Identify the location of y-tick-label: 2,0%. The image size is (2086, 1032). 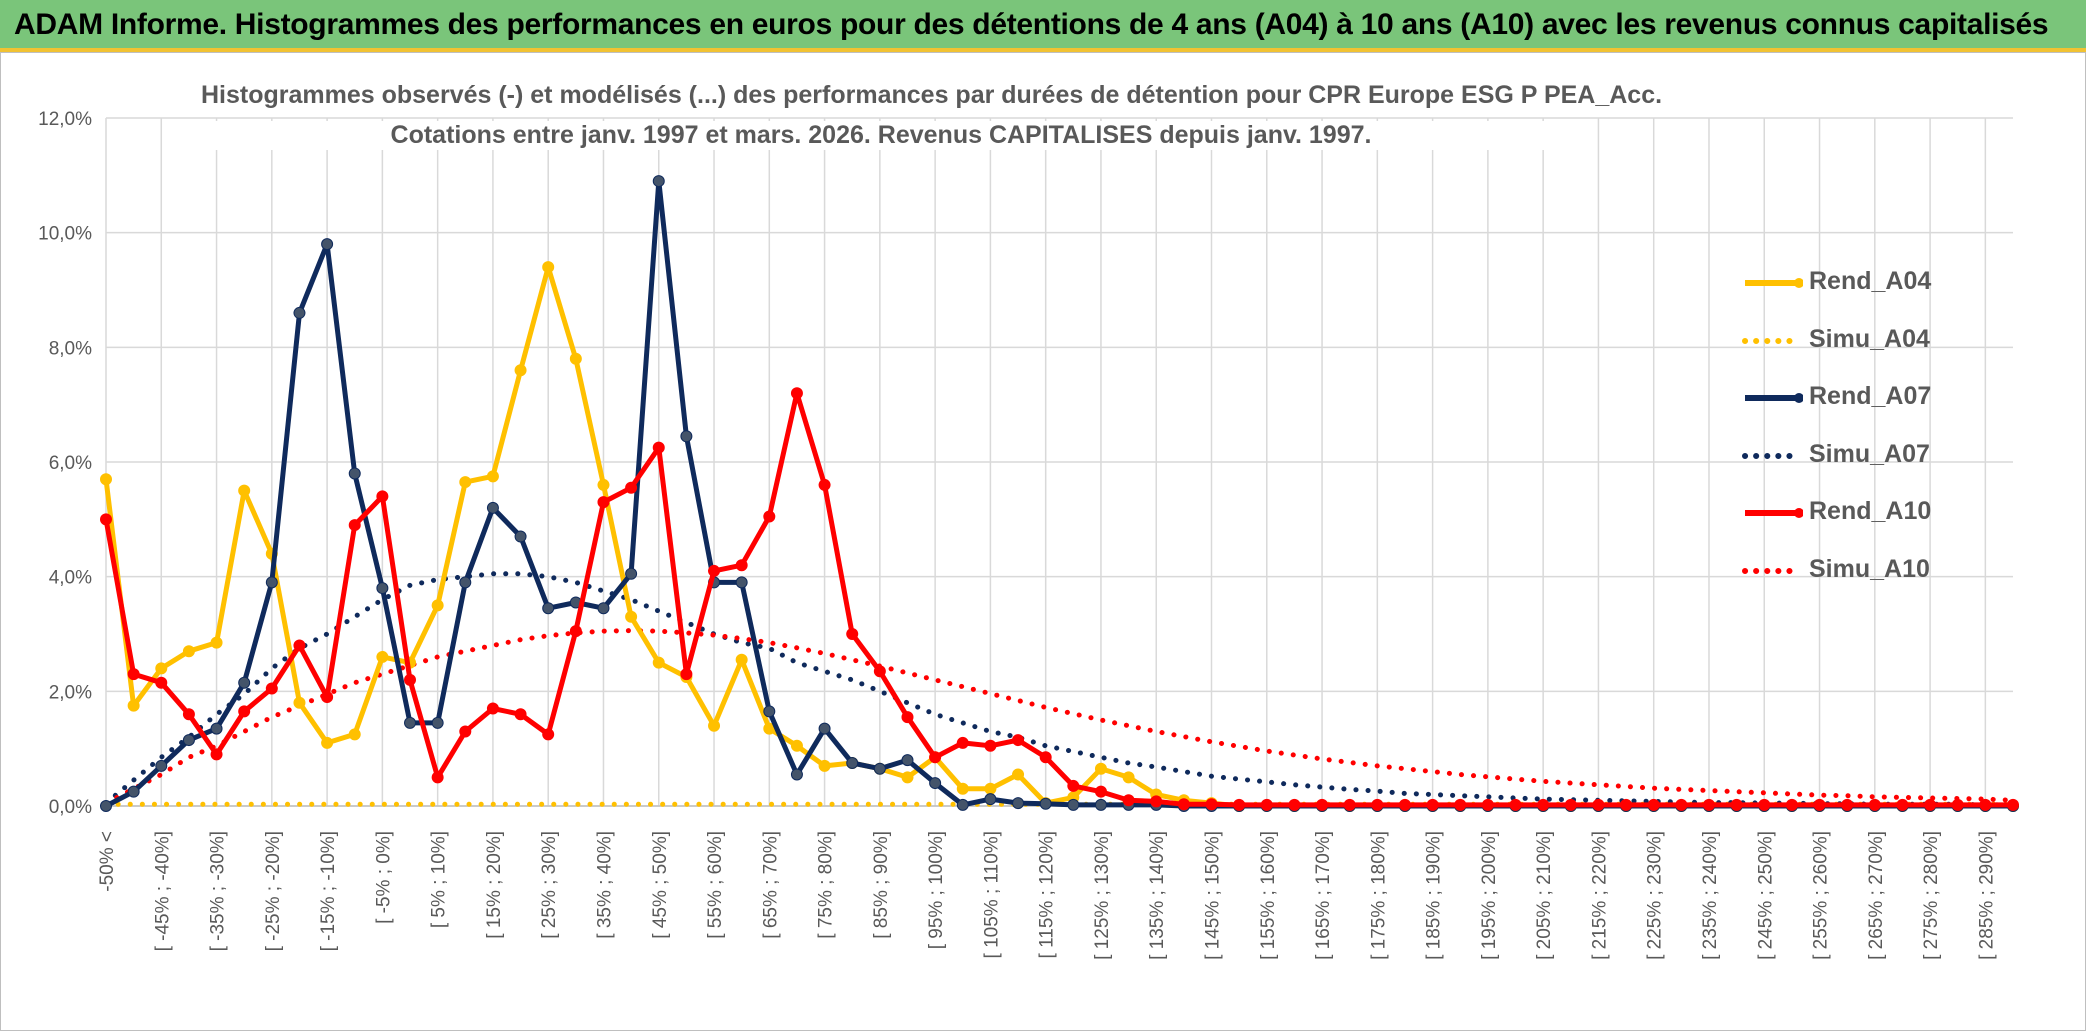
(70, 692).